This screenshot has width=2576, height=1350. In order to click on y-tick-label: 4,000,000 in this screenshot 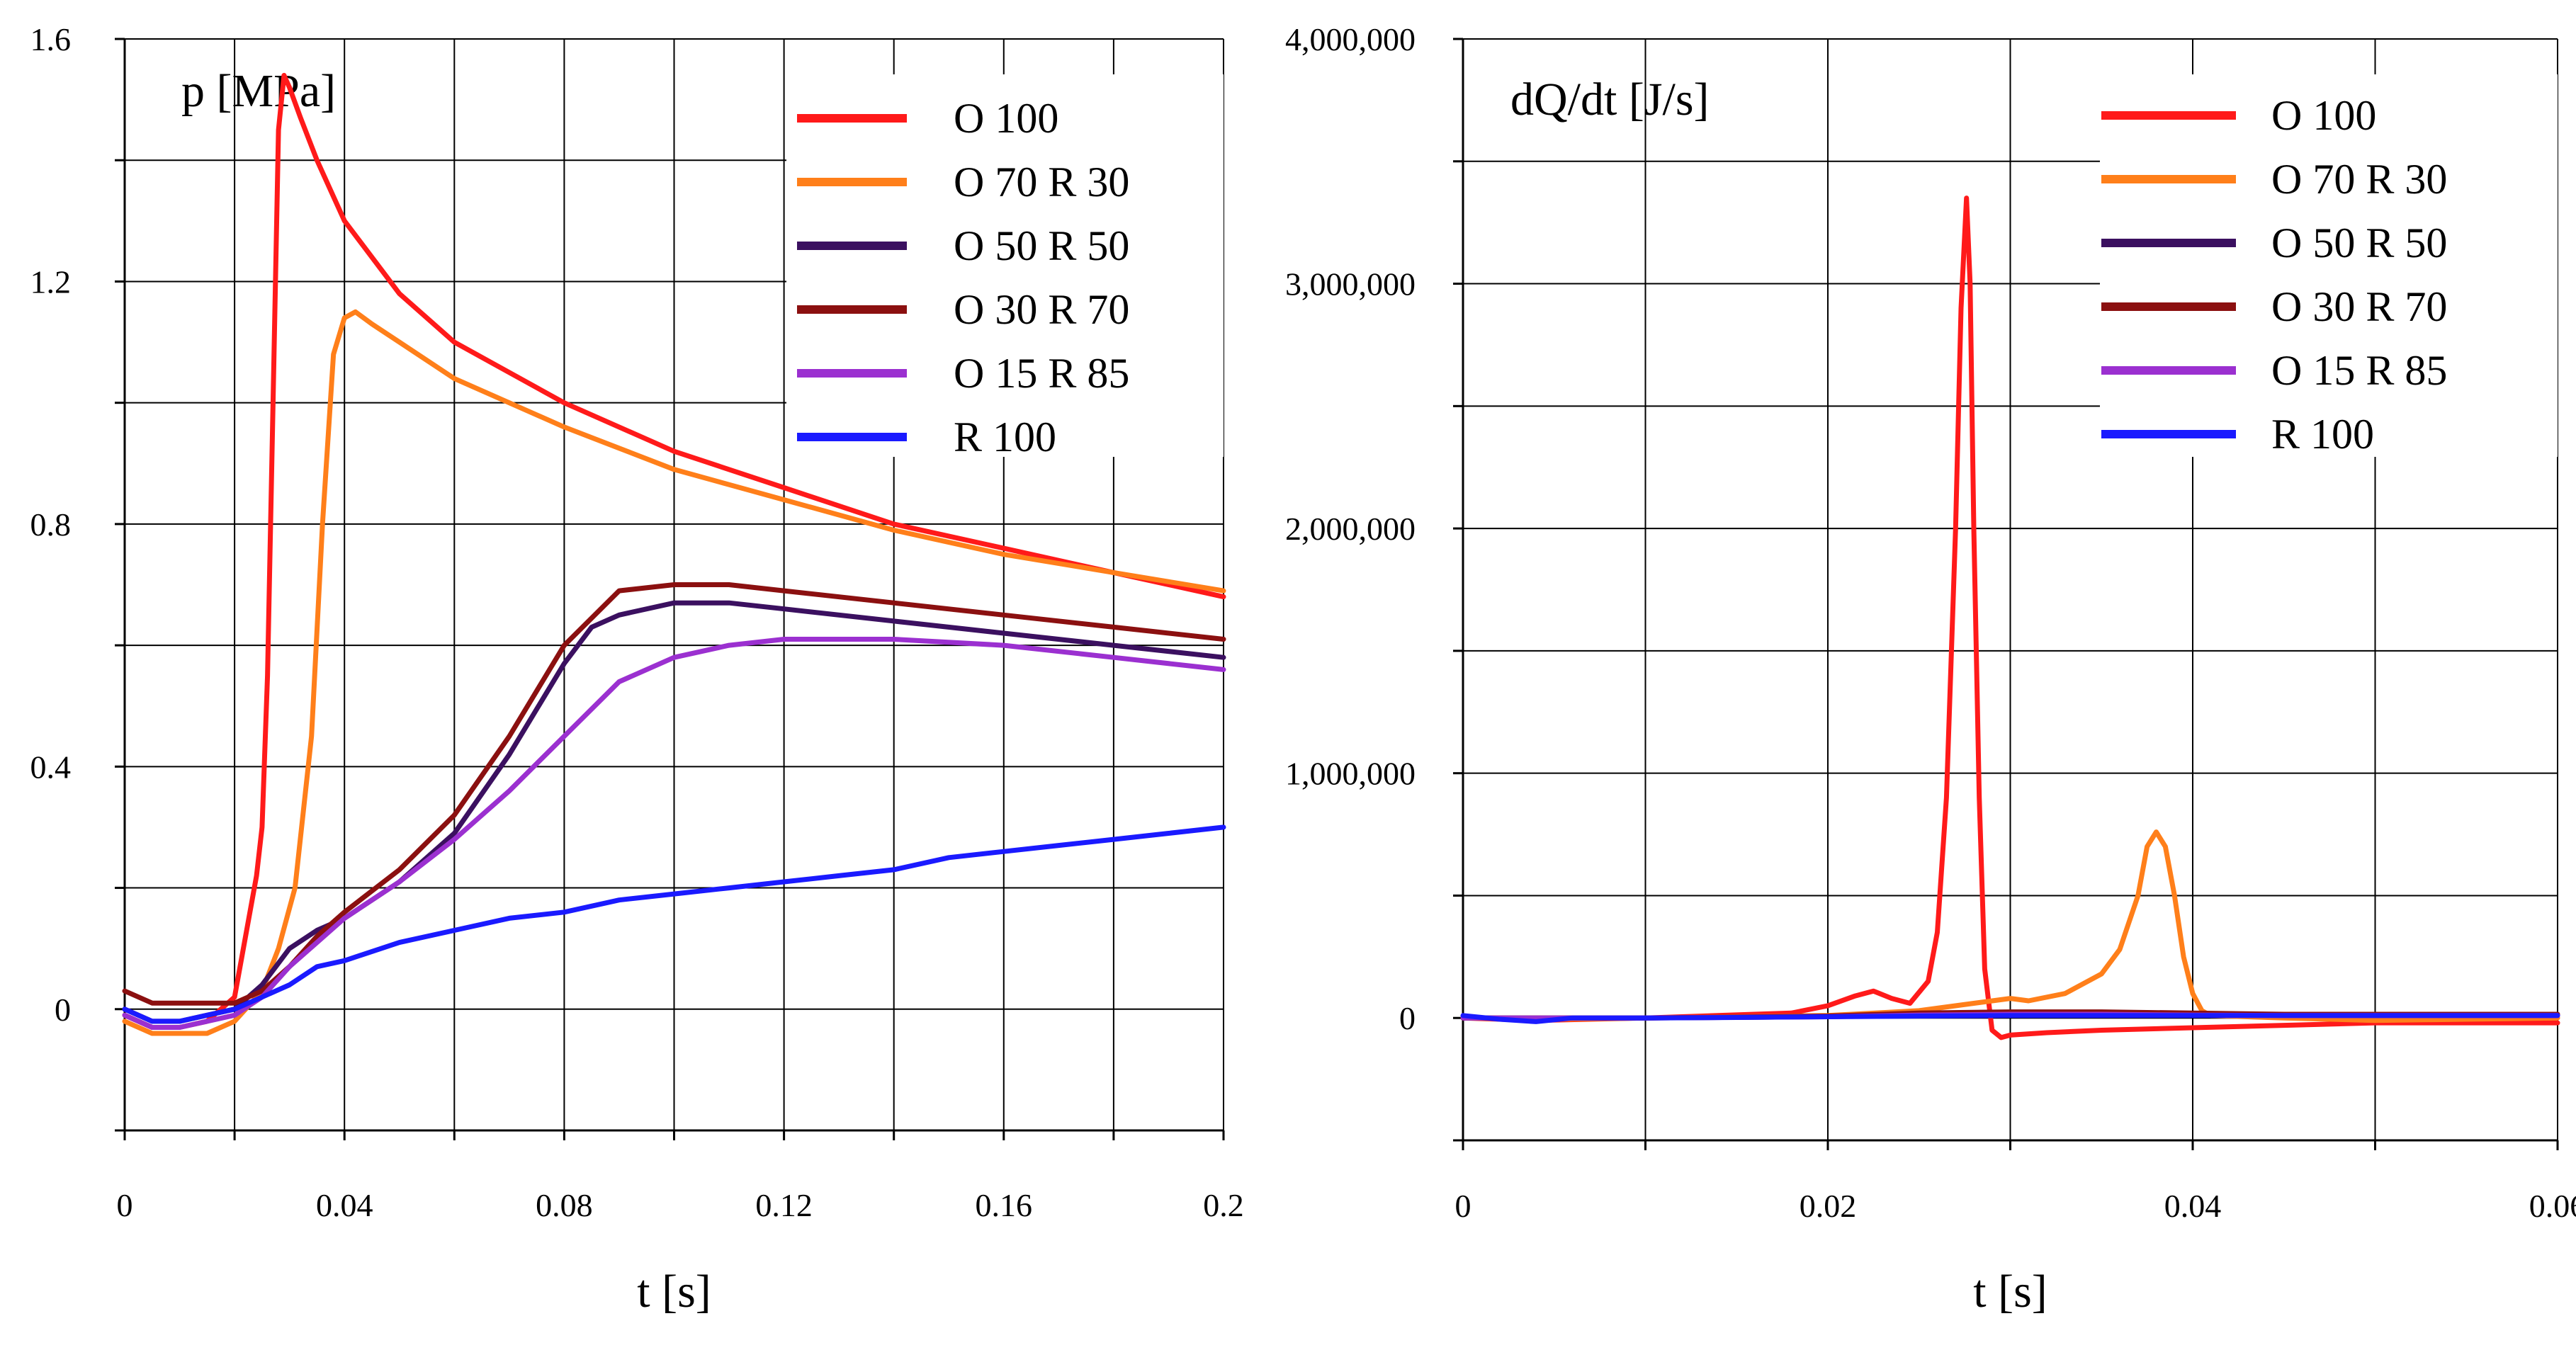, I will do `click(1350, 39)`.